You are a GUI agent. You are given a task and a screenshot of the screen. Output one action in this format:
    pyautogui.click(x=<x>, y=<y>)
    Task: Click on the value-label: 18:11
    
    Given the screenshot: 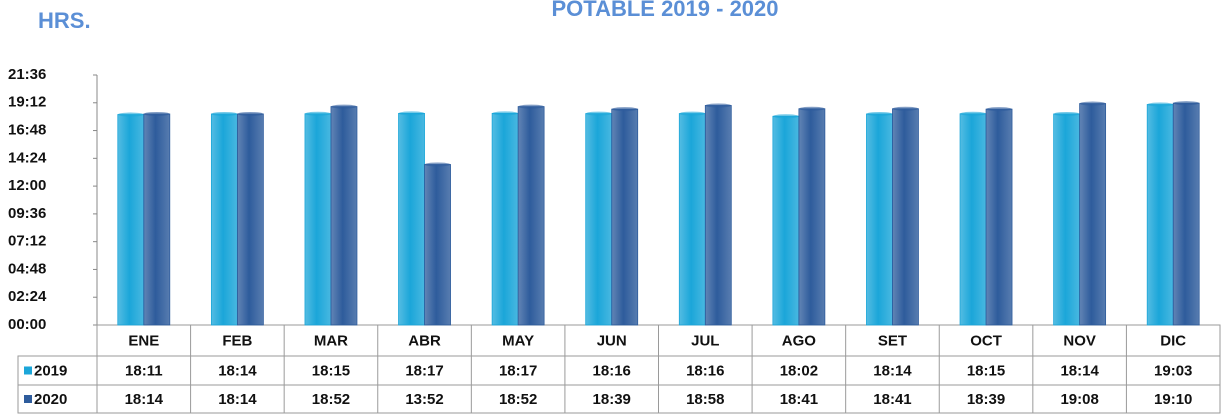 What is the action you would take?
    pyautogui.click(x=144, y=370)
    